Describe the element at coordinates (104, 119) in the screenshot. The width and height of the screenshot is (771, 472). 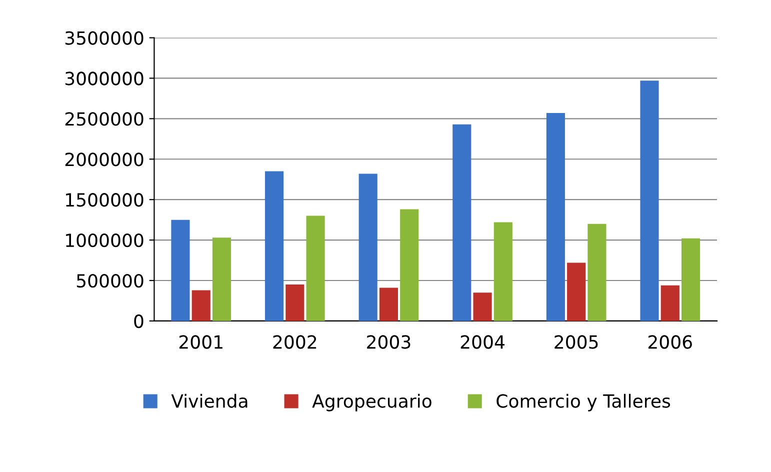
I see `y-tick-label: 2500000` at that location.